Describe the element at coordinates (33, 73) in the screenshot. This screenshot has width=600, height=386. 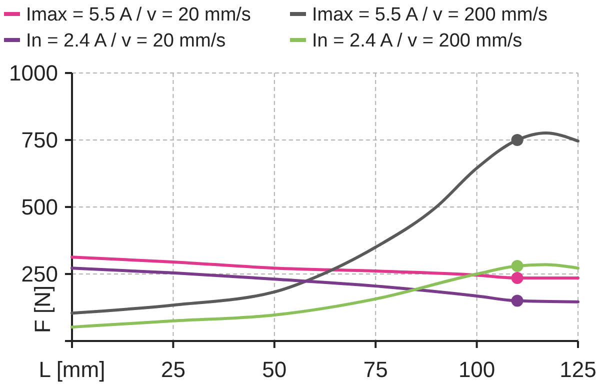
I see `y-tick-label: 1000` at that location.